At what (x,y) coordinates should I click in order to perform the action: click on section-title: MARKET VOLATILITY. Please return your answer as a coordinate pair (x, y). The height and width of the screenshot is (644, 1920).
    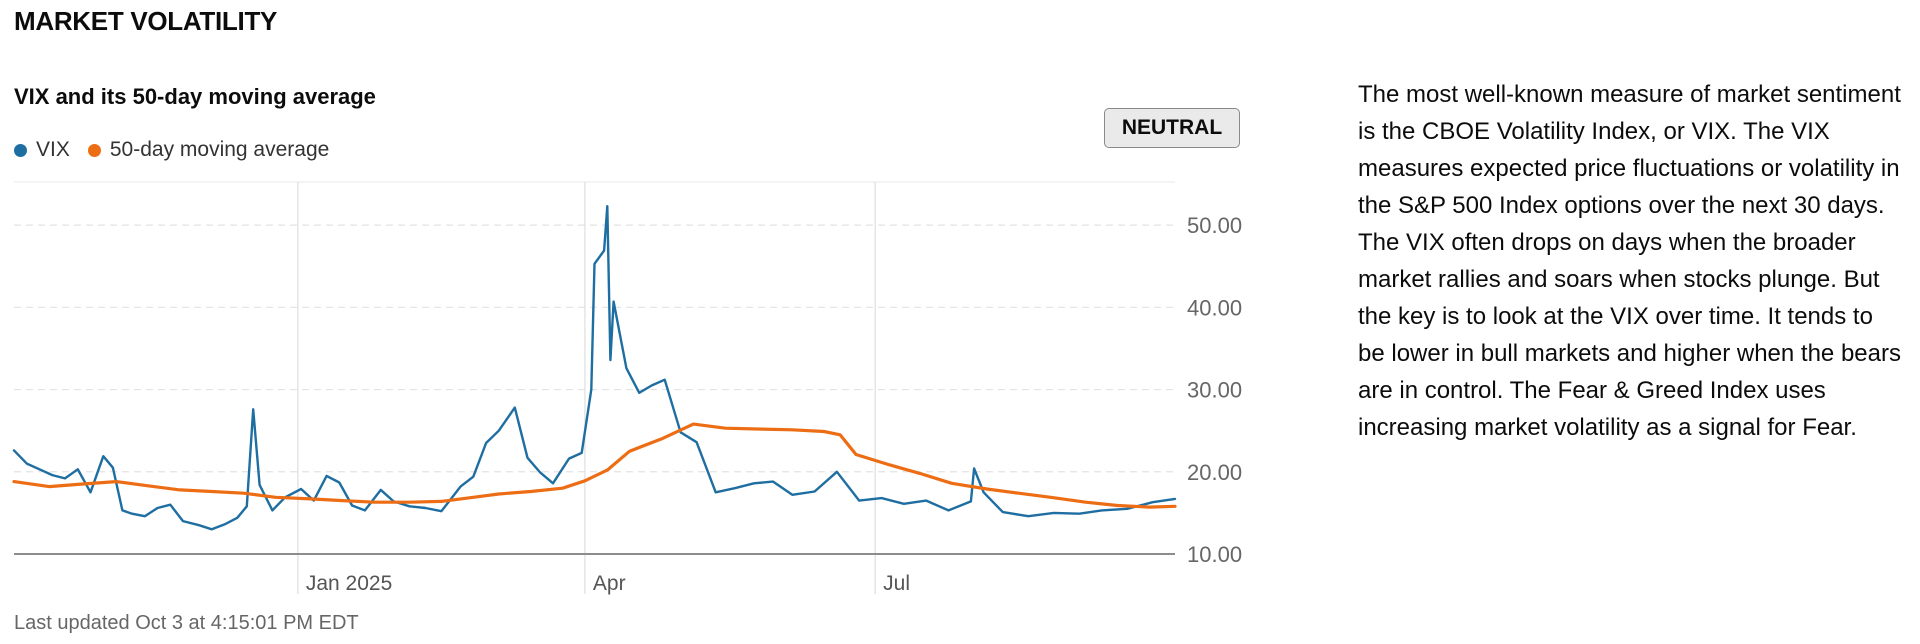
    Looking at the image, I should click on (146, 21).